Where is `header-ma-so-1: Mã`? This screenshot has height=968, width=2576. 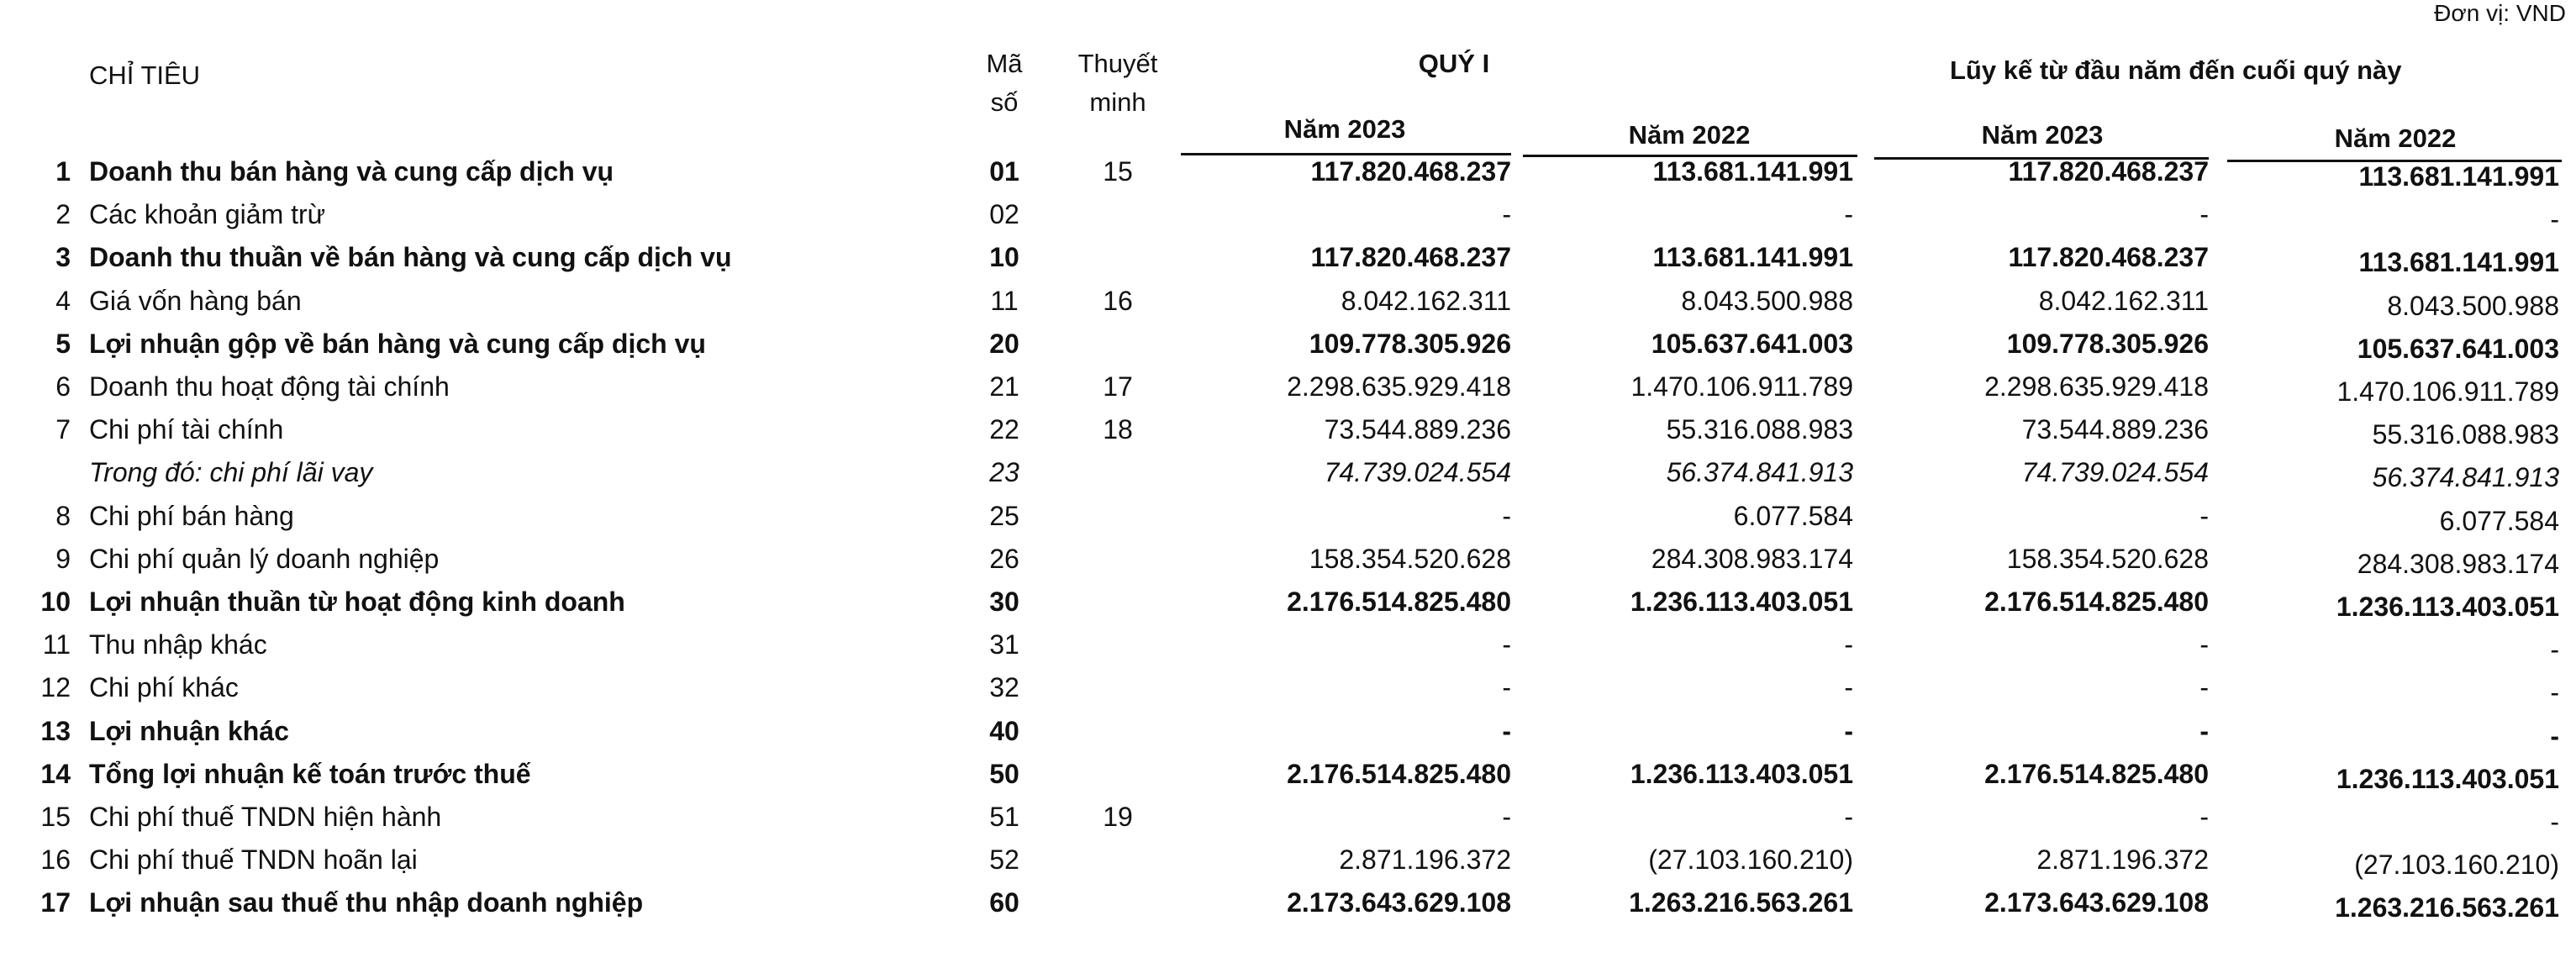 header-ma-so-1: Mã is located at coordinates (1004, 64).